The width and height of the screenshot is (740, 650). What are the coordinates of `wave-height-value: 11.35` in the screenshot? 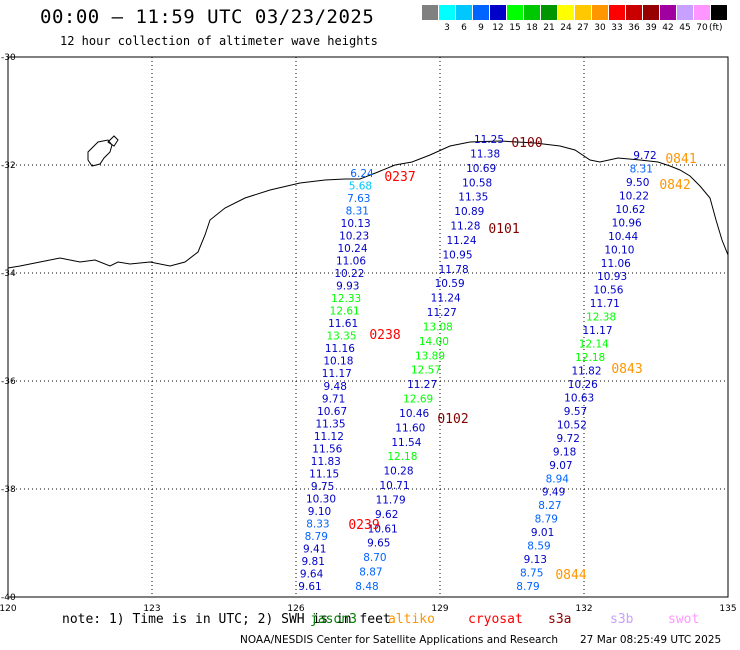 It's located at (473, 198).